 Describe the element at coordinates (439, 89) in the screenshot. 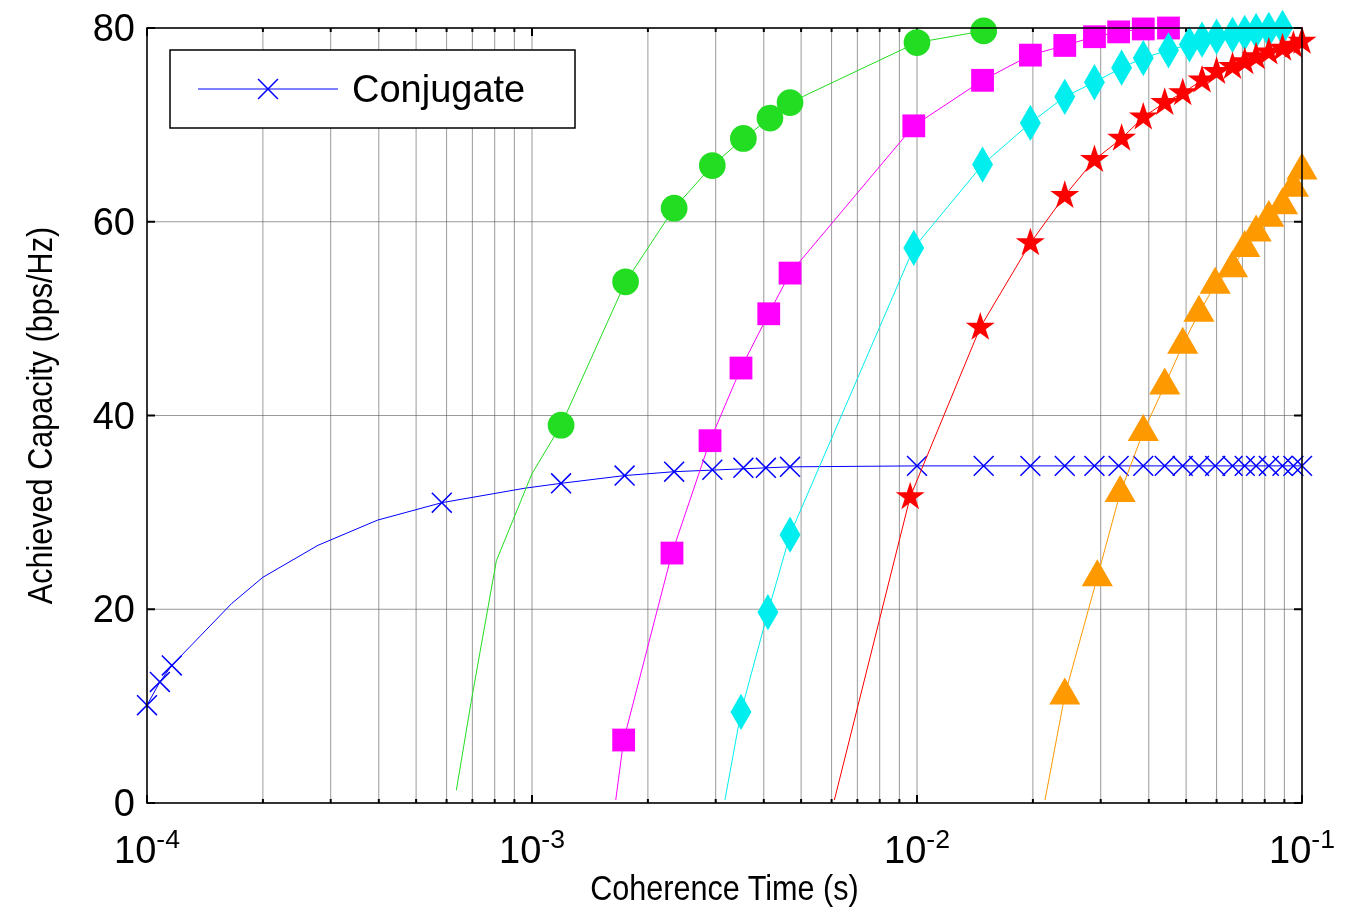

I see `legend-label: Conjugate` at that location.